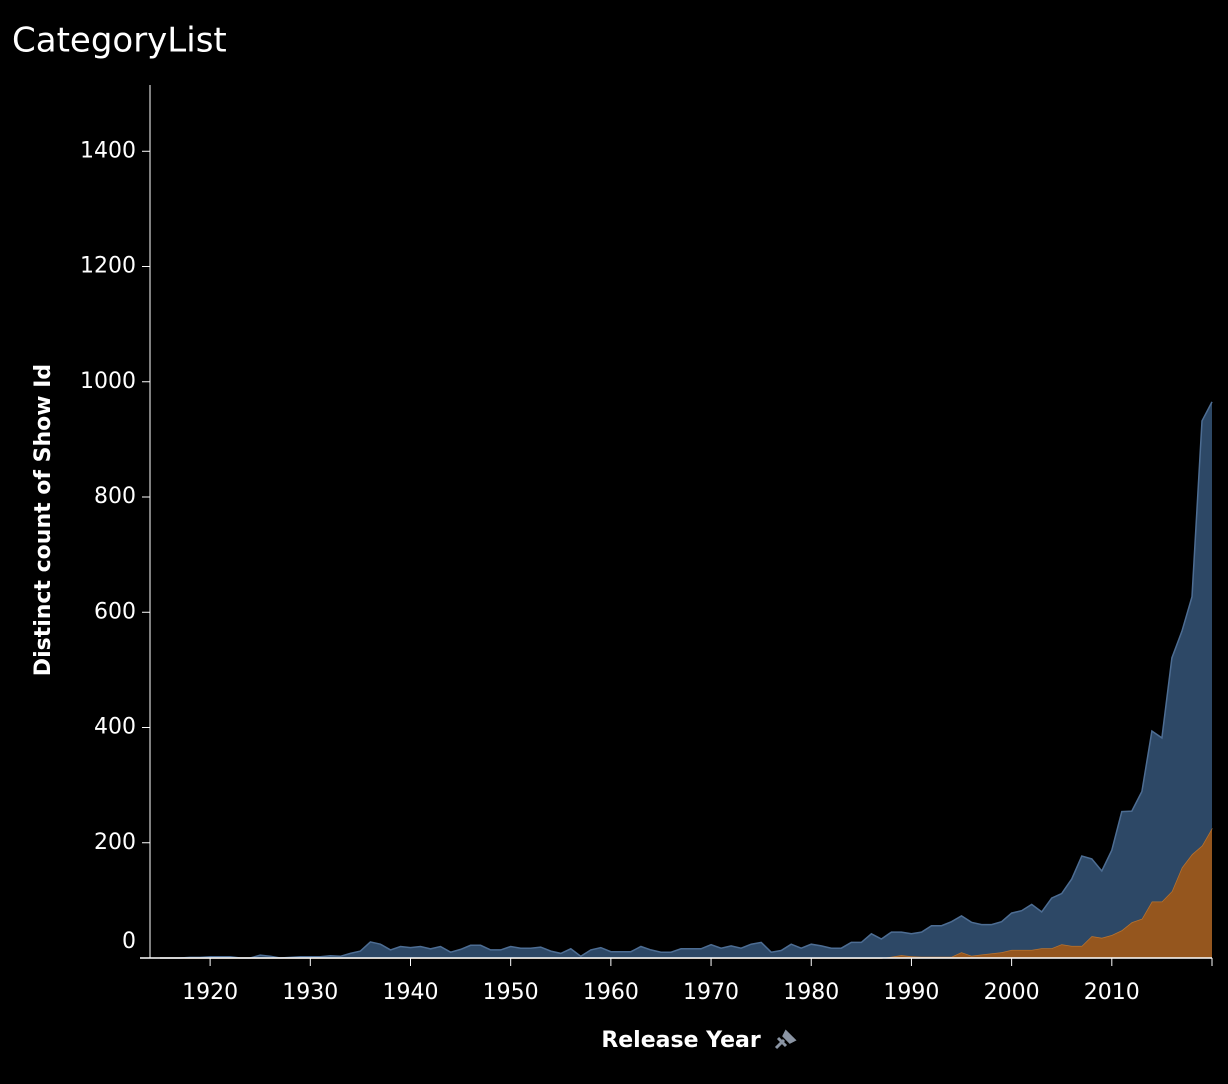  Describe the element at coordinates (410, 992) in the screenshot. I see `x-tick-label: 1940` at that location.